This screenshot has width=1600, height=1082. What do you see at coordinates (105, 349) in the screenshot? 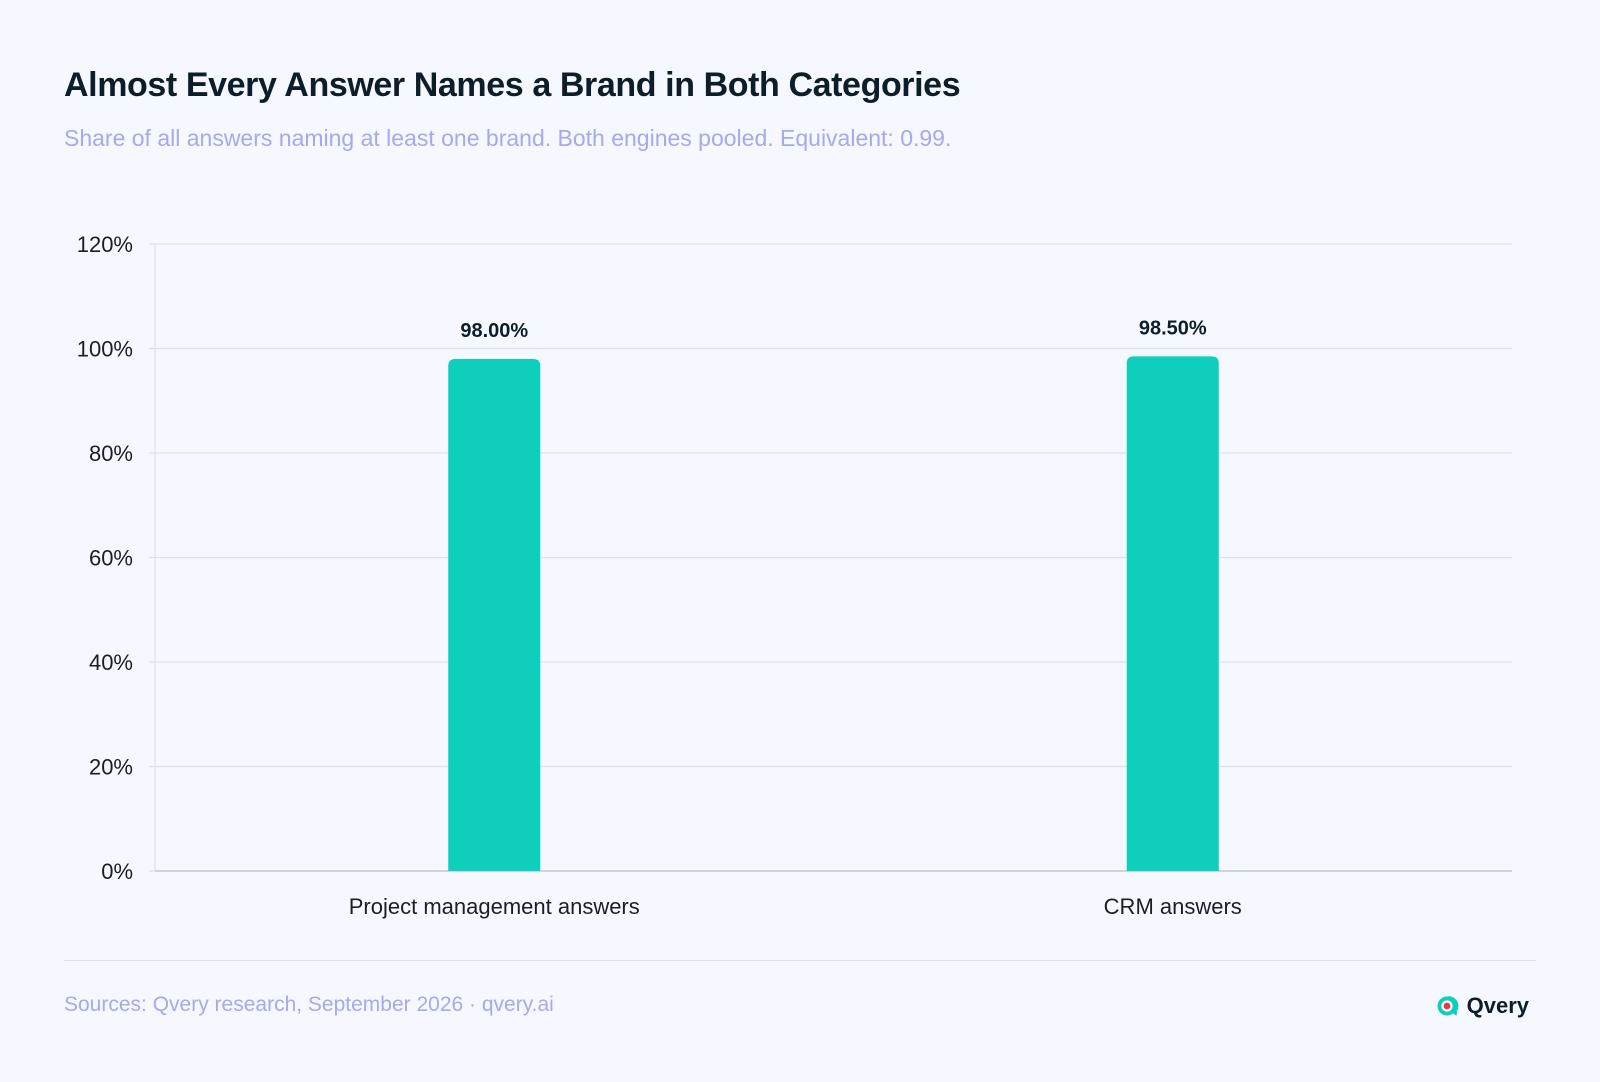
I see `y-tick-label: 100%` at bounding box center [105, 349].